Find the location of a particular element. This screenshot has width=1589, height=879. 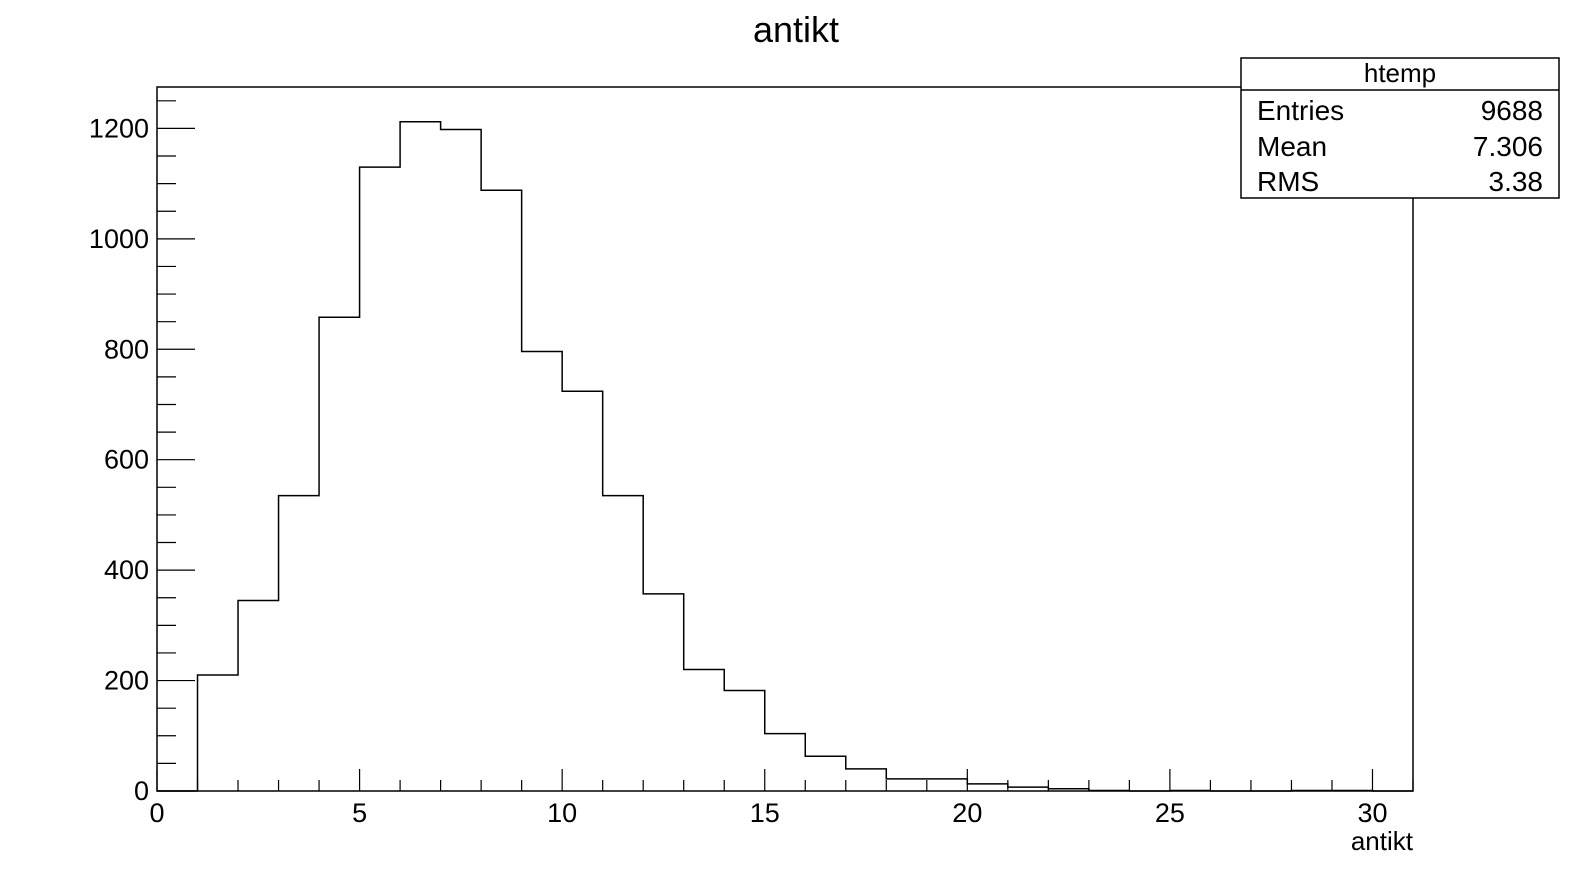

x-tick-label: 25 is located at coordinates (1170, 813).